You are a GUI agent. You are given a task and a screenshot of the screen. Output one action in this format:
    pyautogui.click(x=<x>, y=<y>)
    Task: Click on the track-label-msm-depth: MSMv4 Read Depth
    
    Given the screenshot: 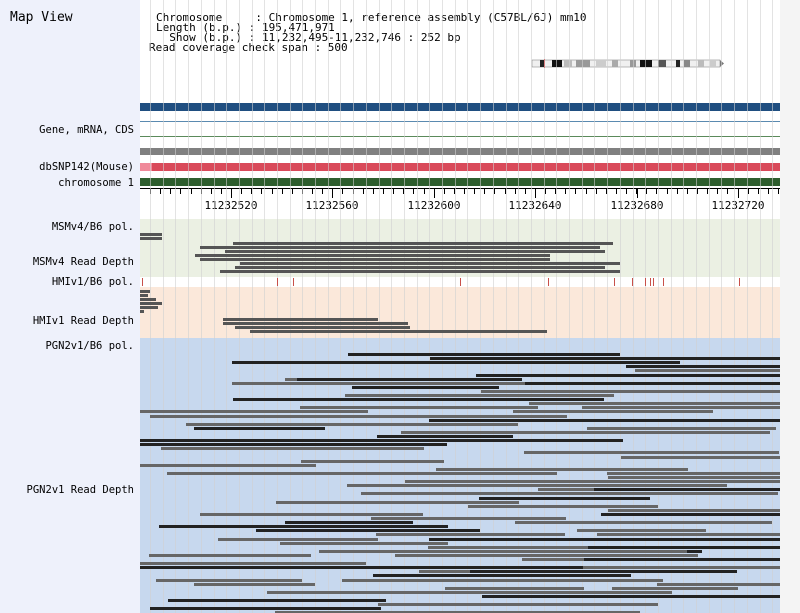 What is the action you would take?
    pyautogui.click(x=83, y=262)
    